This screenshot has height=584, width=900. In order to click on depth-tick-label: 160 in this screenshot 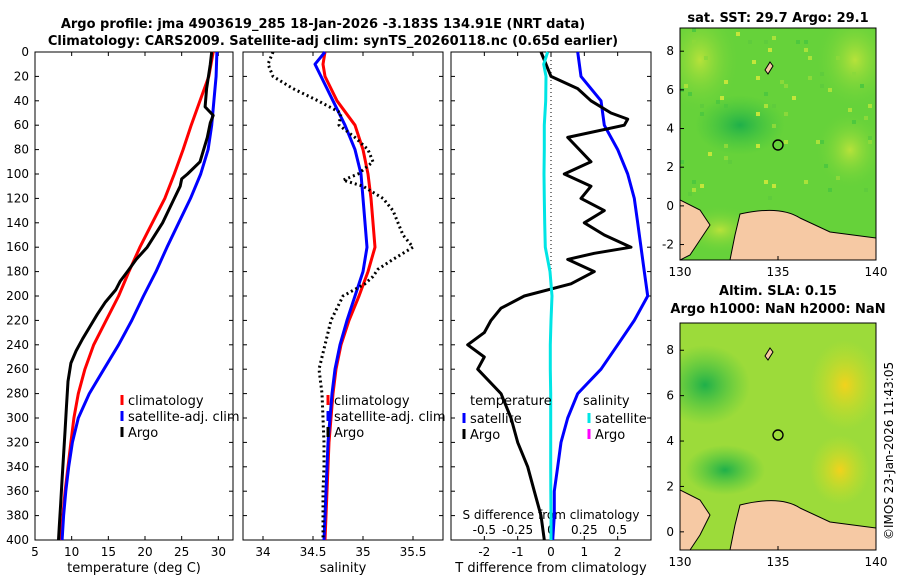, I will do `click(17, 247)`.